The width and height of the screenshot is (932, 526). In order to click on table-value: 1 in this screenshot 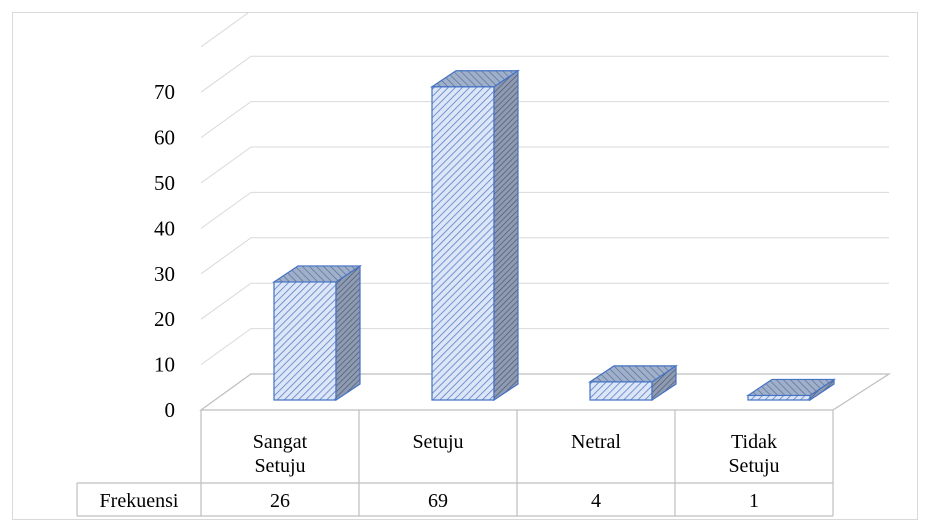, I will do `click(754, 501)`.